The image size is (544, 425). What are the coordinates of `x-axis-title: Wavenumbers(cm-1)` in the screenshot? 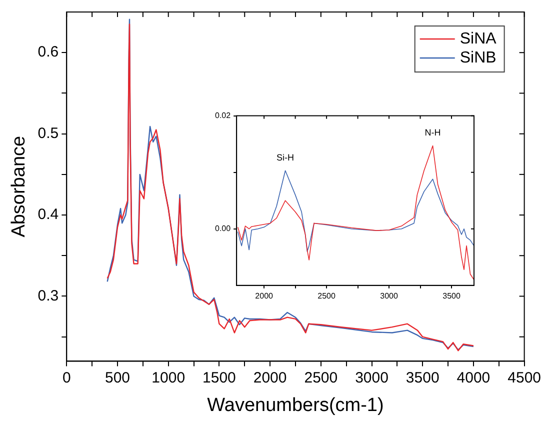 It's located at (295, 405).